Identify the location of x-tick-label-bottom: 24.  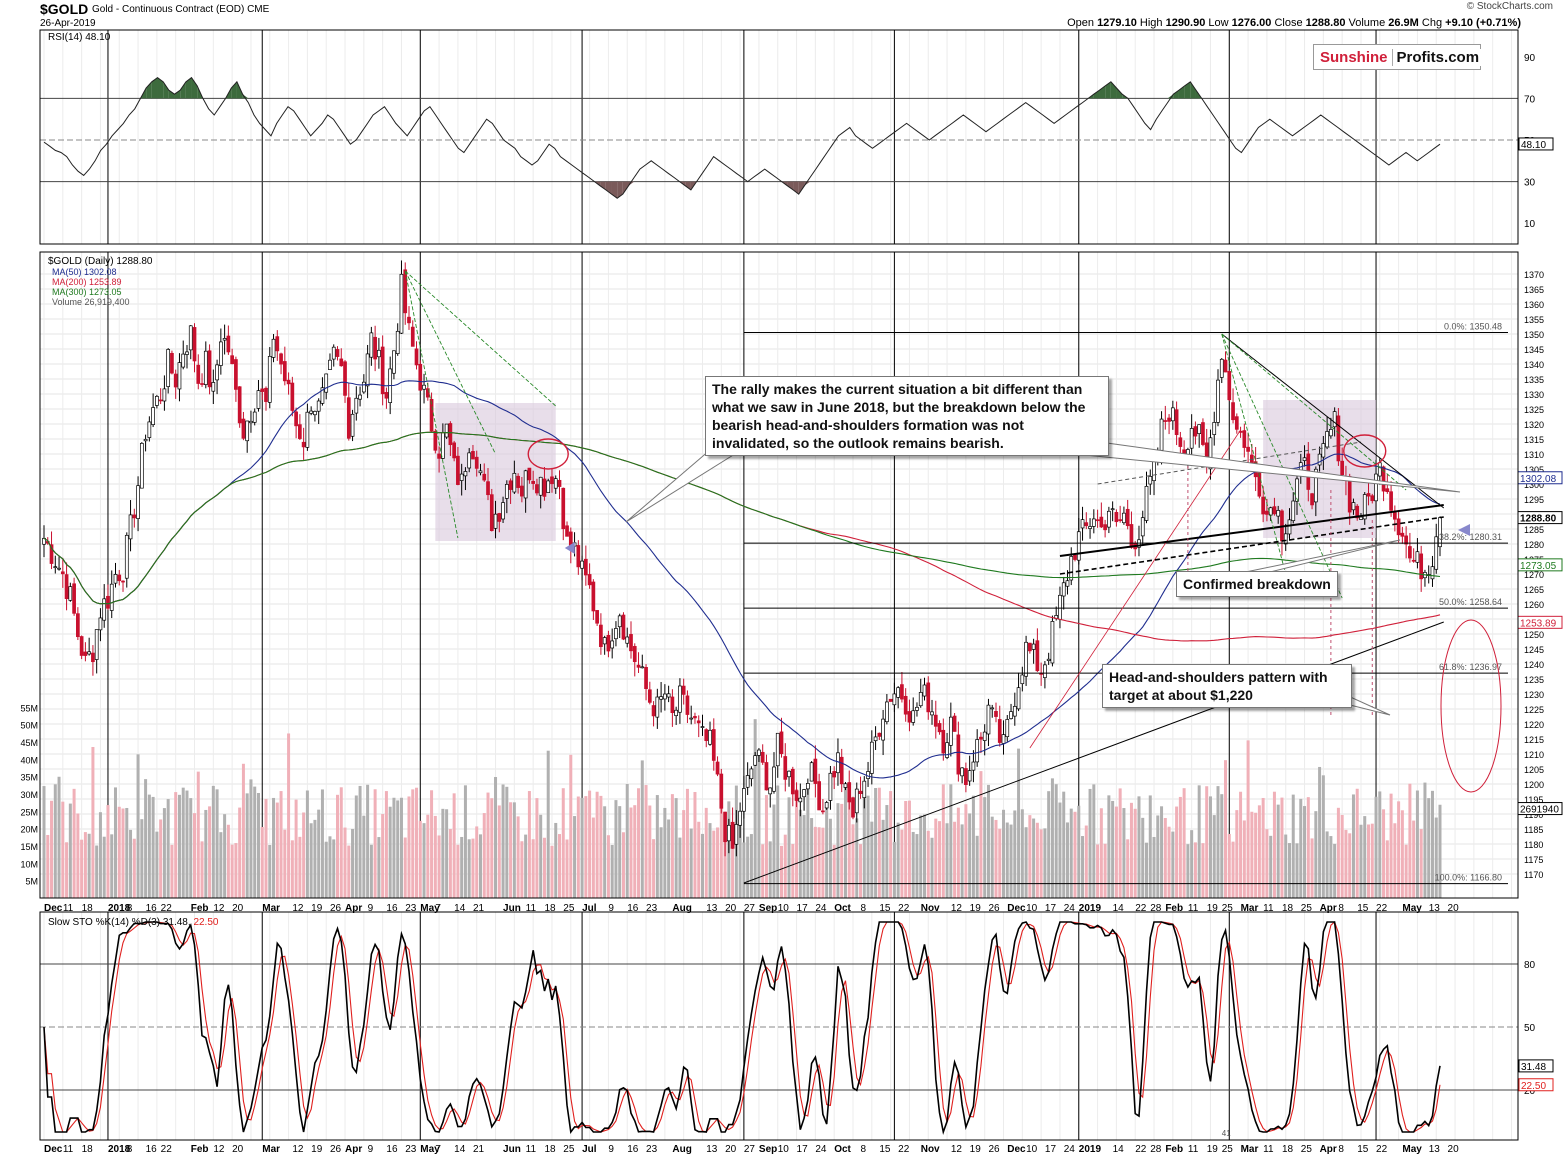
(821, 1149).